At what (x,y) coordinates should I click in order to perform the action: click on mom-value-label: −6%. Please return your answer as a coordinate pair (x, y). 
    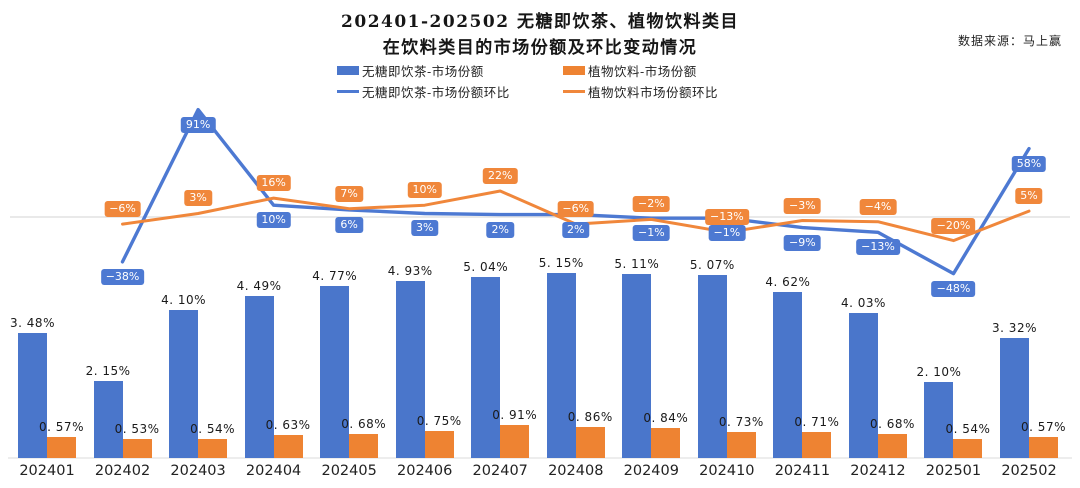
    Looking at the image, I should click on (122, 209).